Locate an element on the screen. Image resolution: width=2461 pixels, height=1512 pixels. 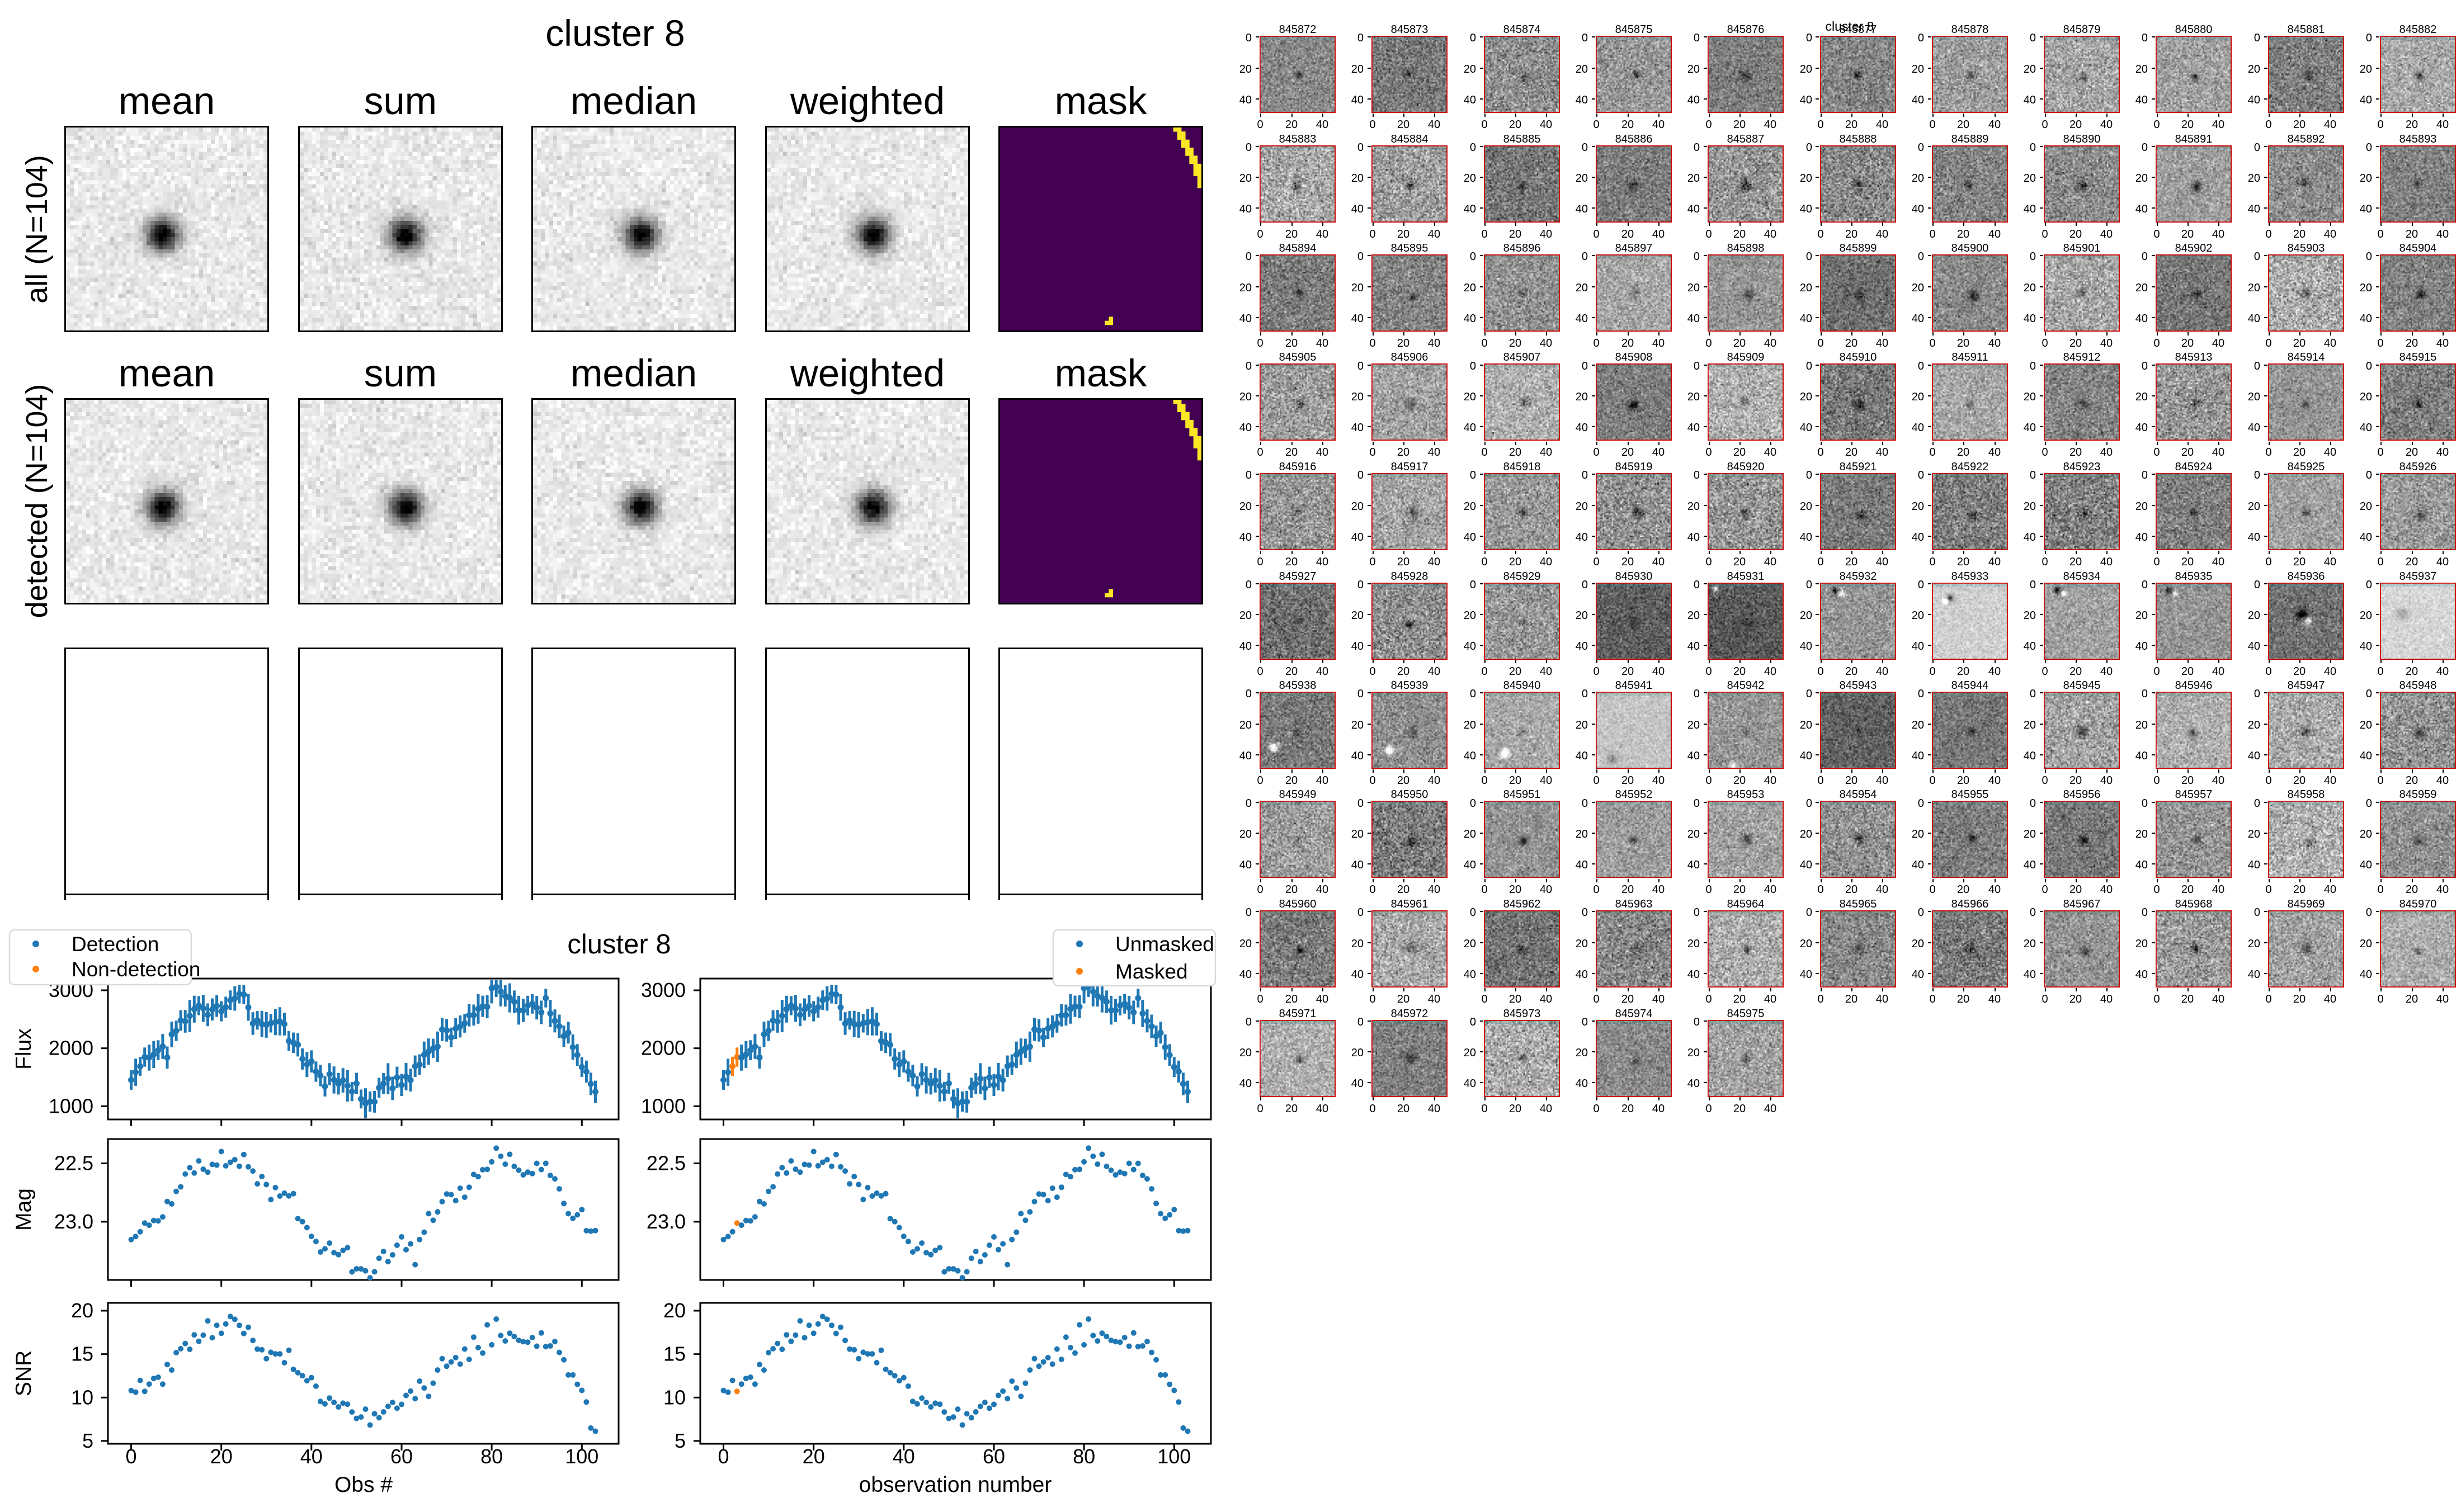
svg-text: cluster 8 is located at coordinates (619, 944).